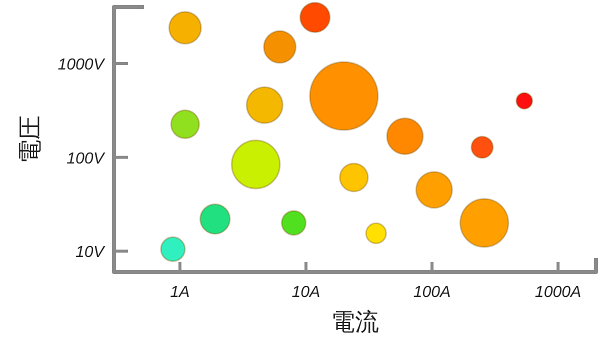 This screenshot has height=338, width=600. Describe the element at coordinates (180, 292) in the screenshot. I see `x-tick-label: 1A` at that location.